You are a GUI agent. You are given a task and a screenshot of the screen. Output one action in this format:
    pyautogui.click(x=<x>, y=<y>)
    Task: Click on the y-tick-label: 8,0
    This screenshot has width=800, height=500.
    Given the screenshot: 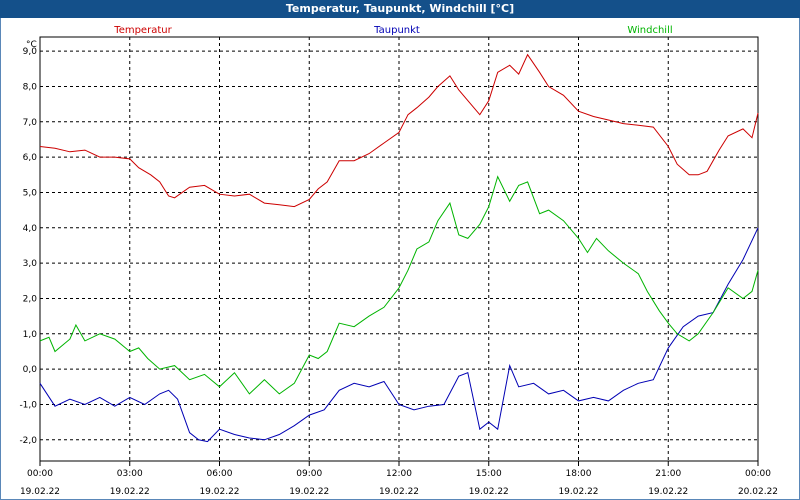 What is the action you would take?
    pyautogui.click(x=30, y=87)
    